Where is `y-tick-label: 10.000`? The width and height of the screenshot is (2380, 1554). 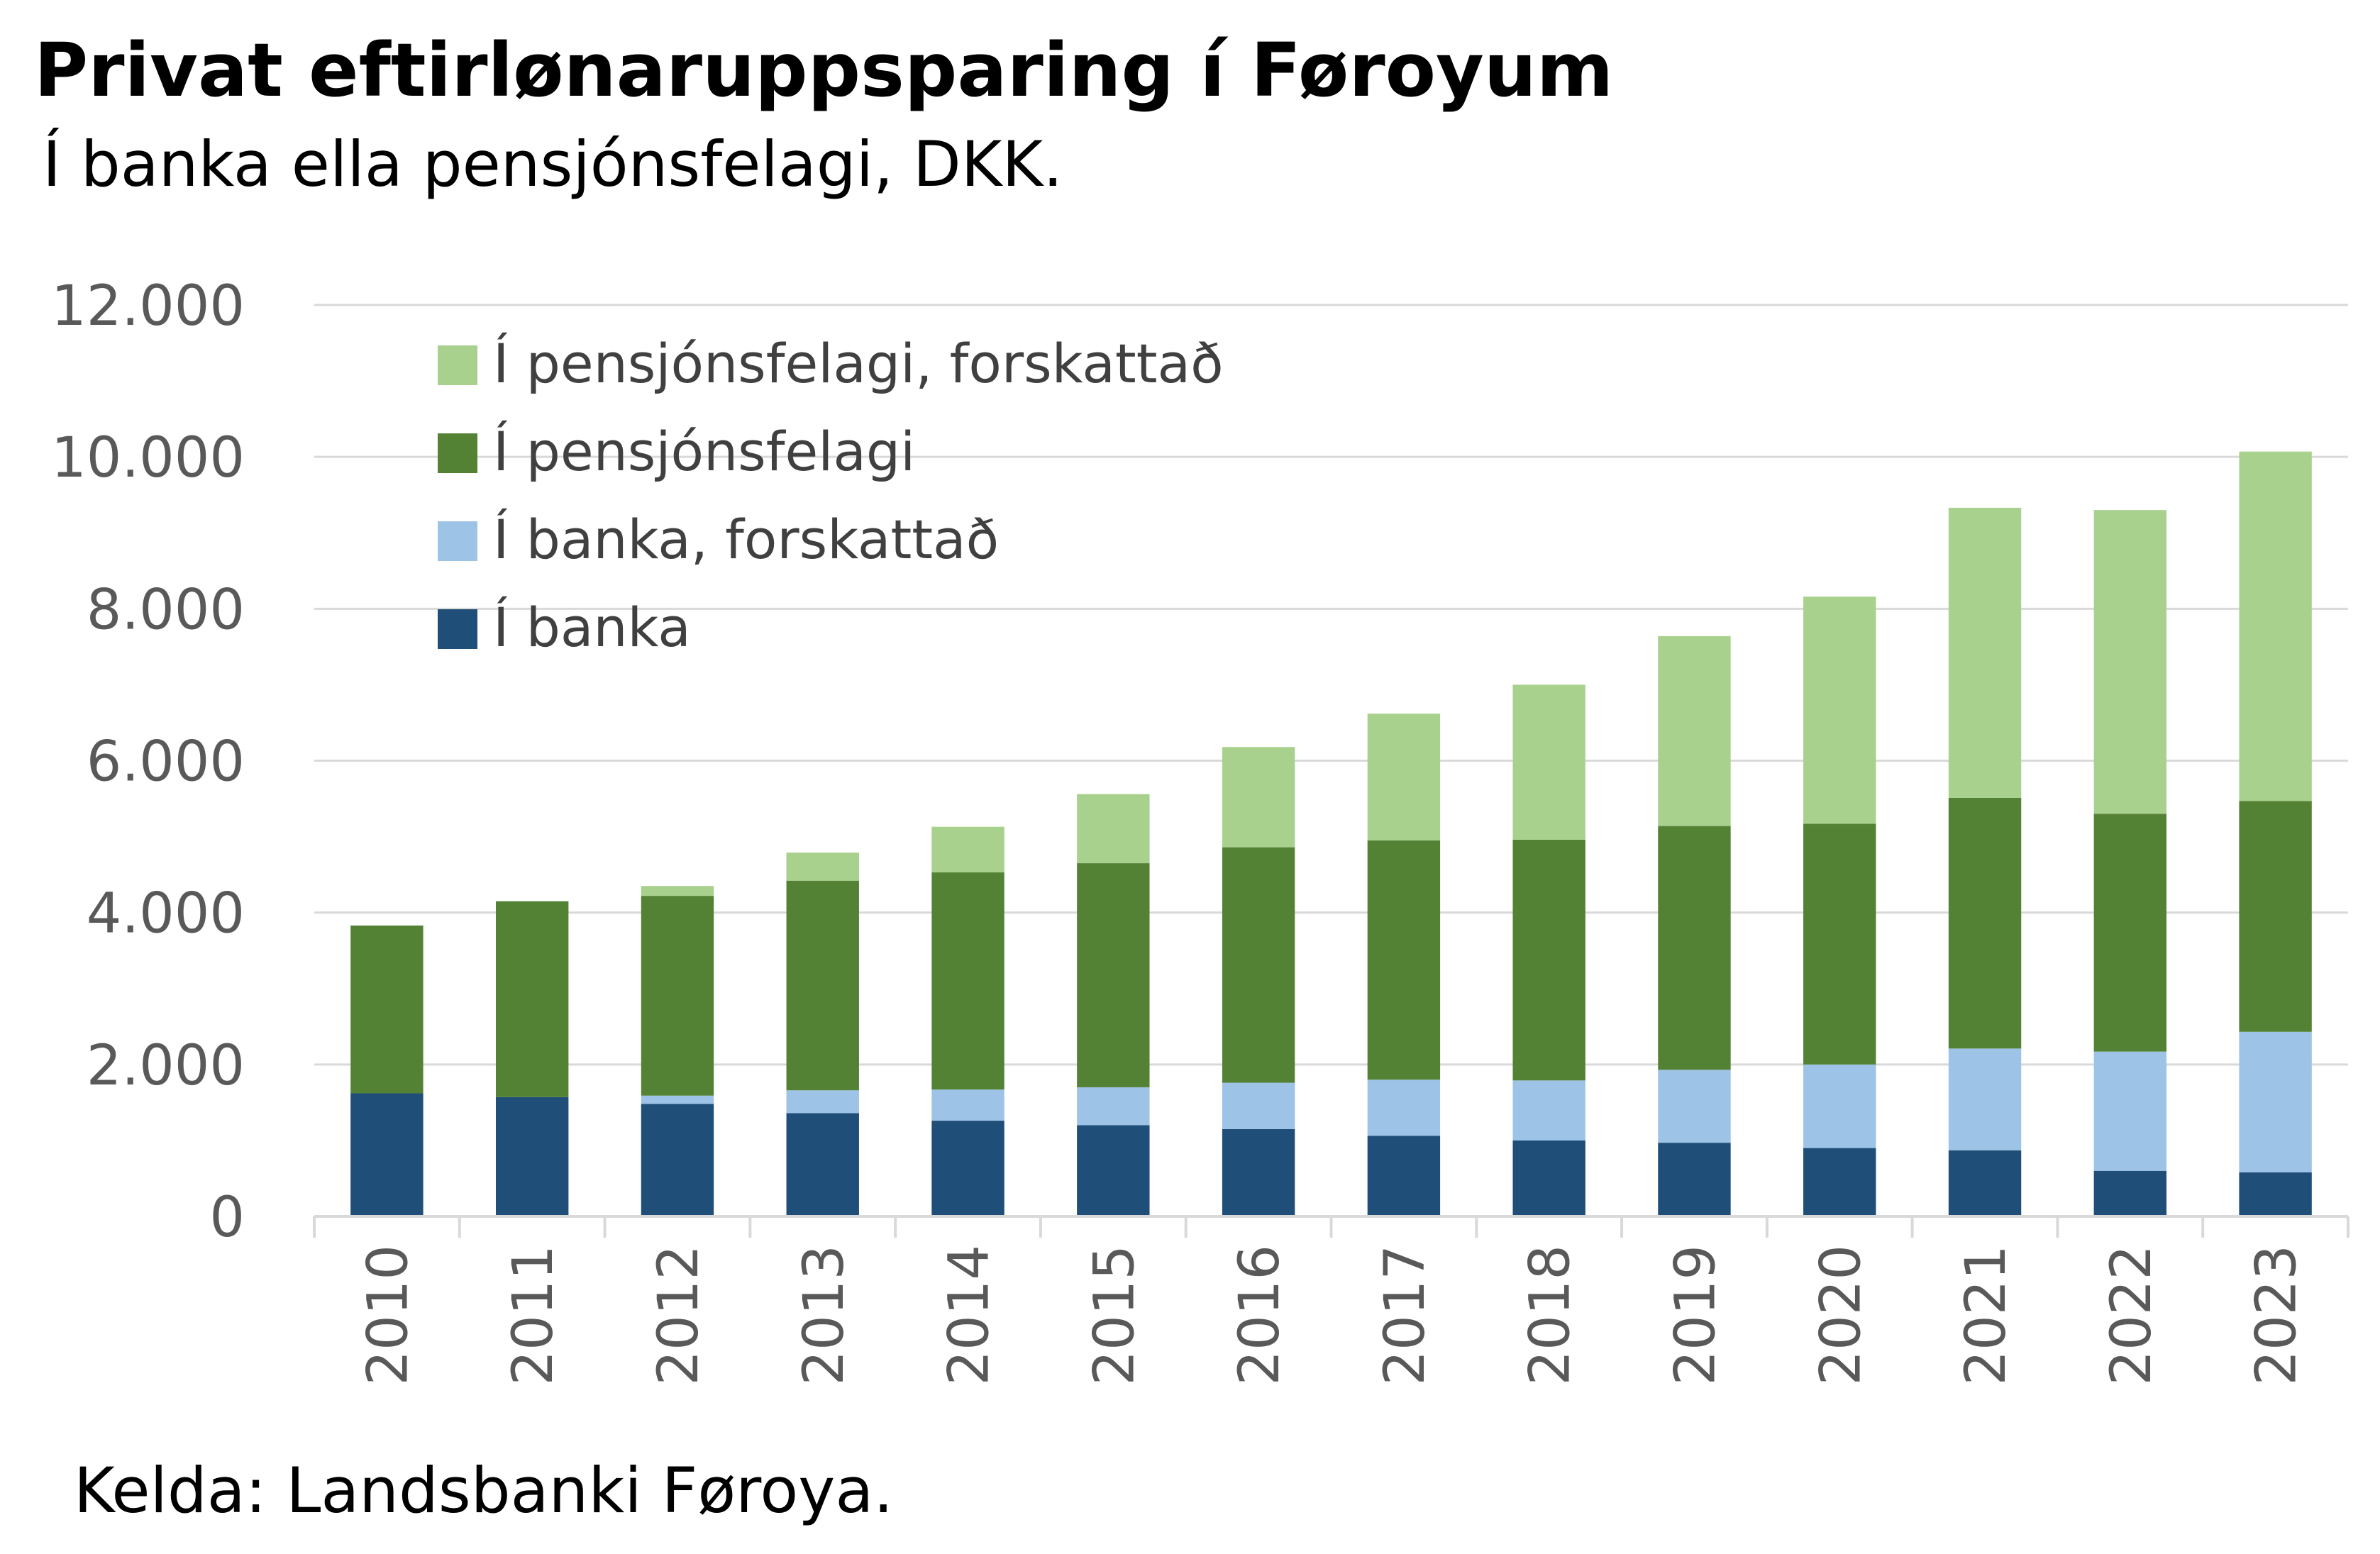 y-tick-label: 10.000 is located at coordinates (148, 458).